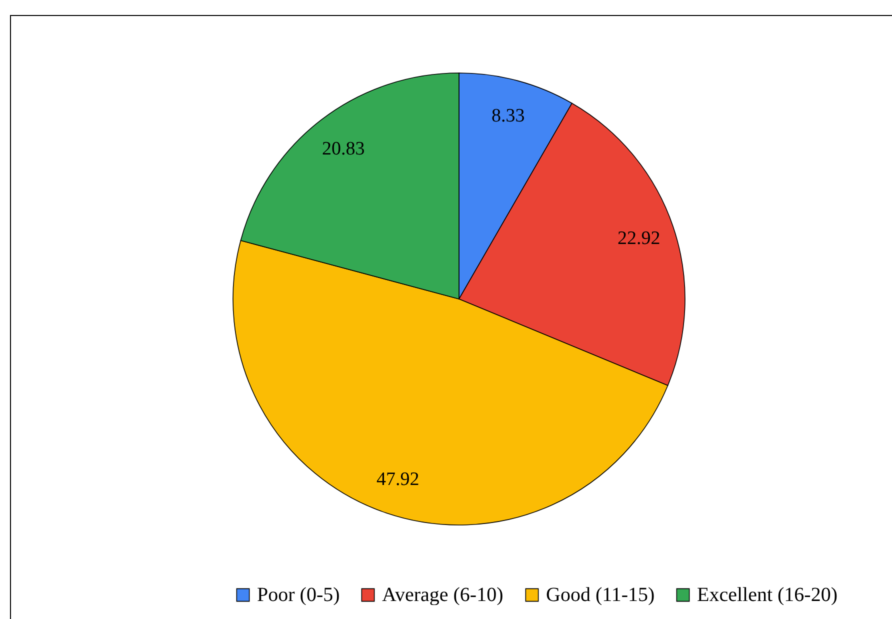  Describe the element at coordinates (639, 238) in the screenshot. I see `data-label: 22.92` at that location.